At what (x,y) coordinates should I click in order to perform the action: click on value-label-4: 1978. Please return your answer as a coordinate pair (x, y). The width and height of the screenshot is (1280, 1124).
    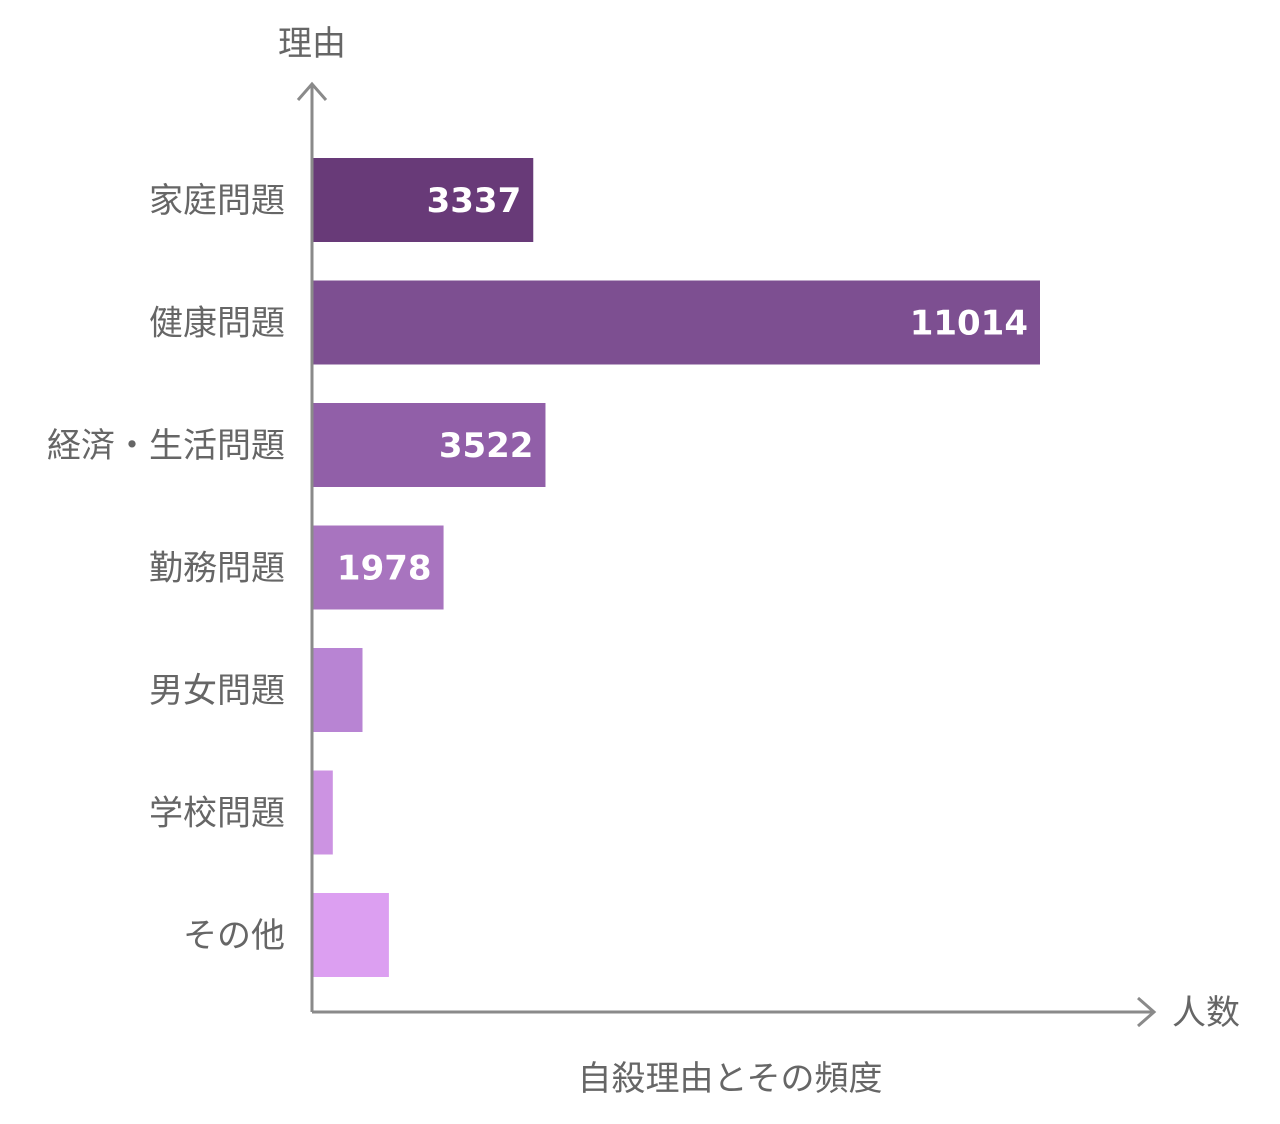
    Looking at the image, I should click on (384, 569).